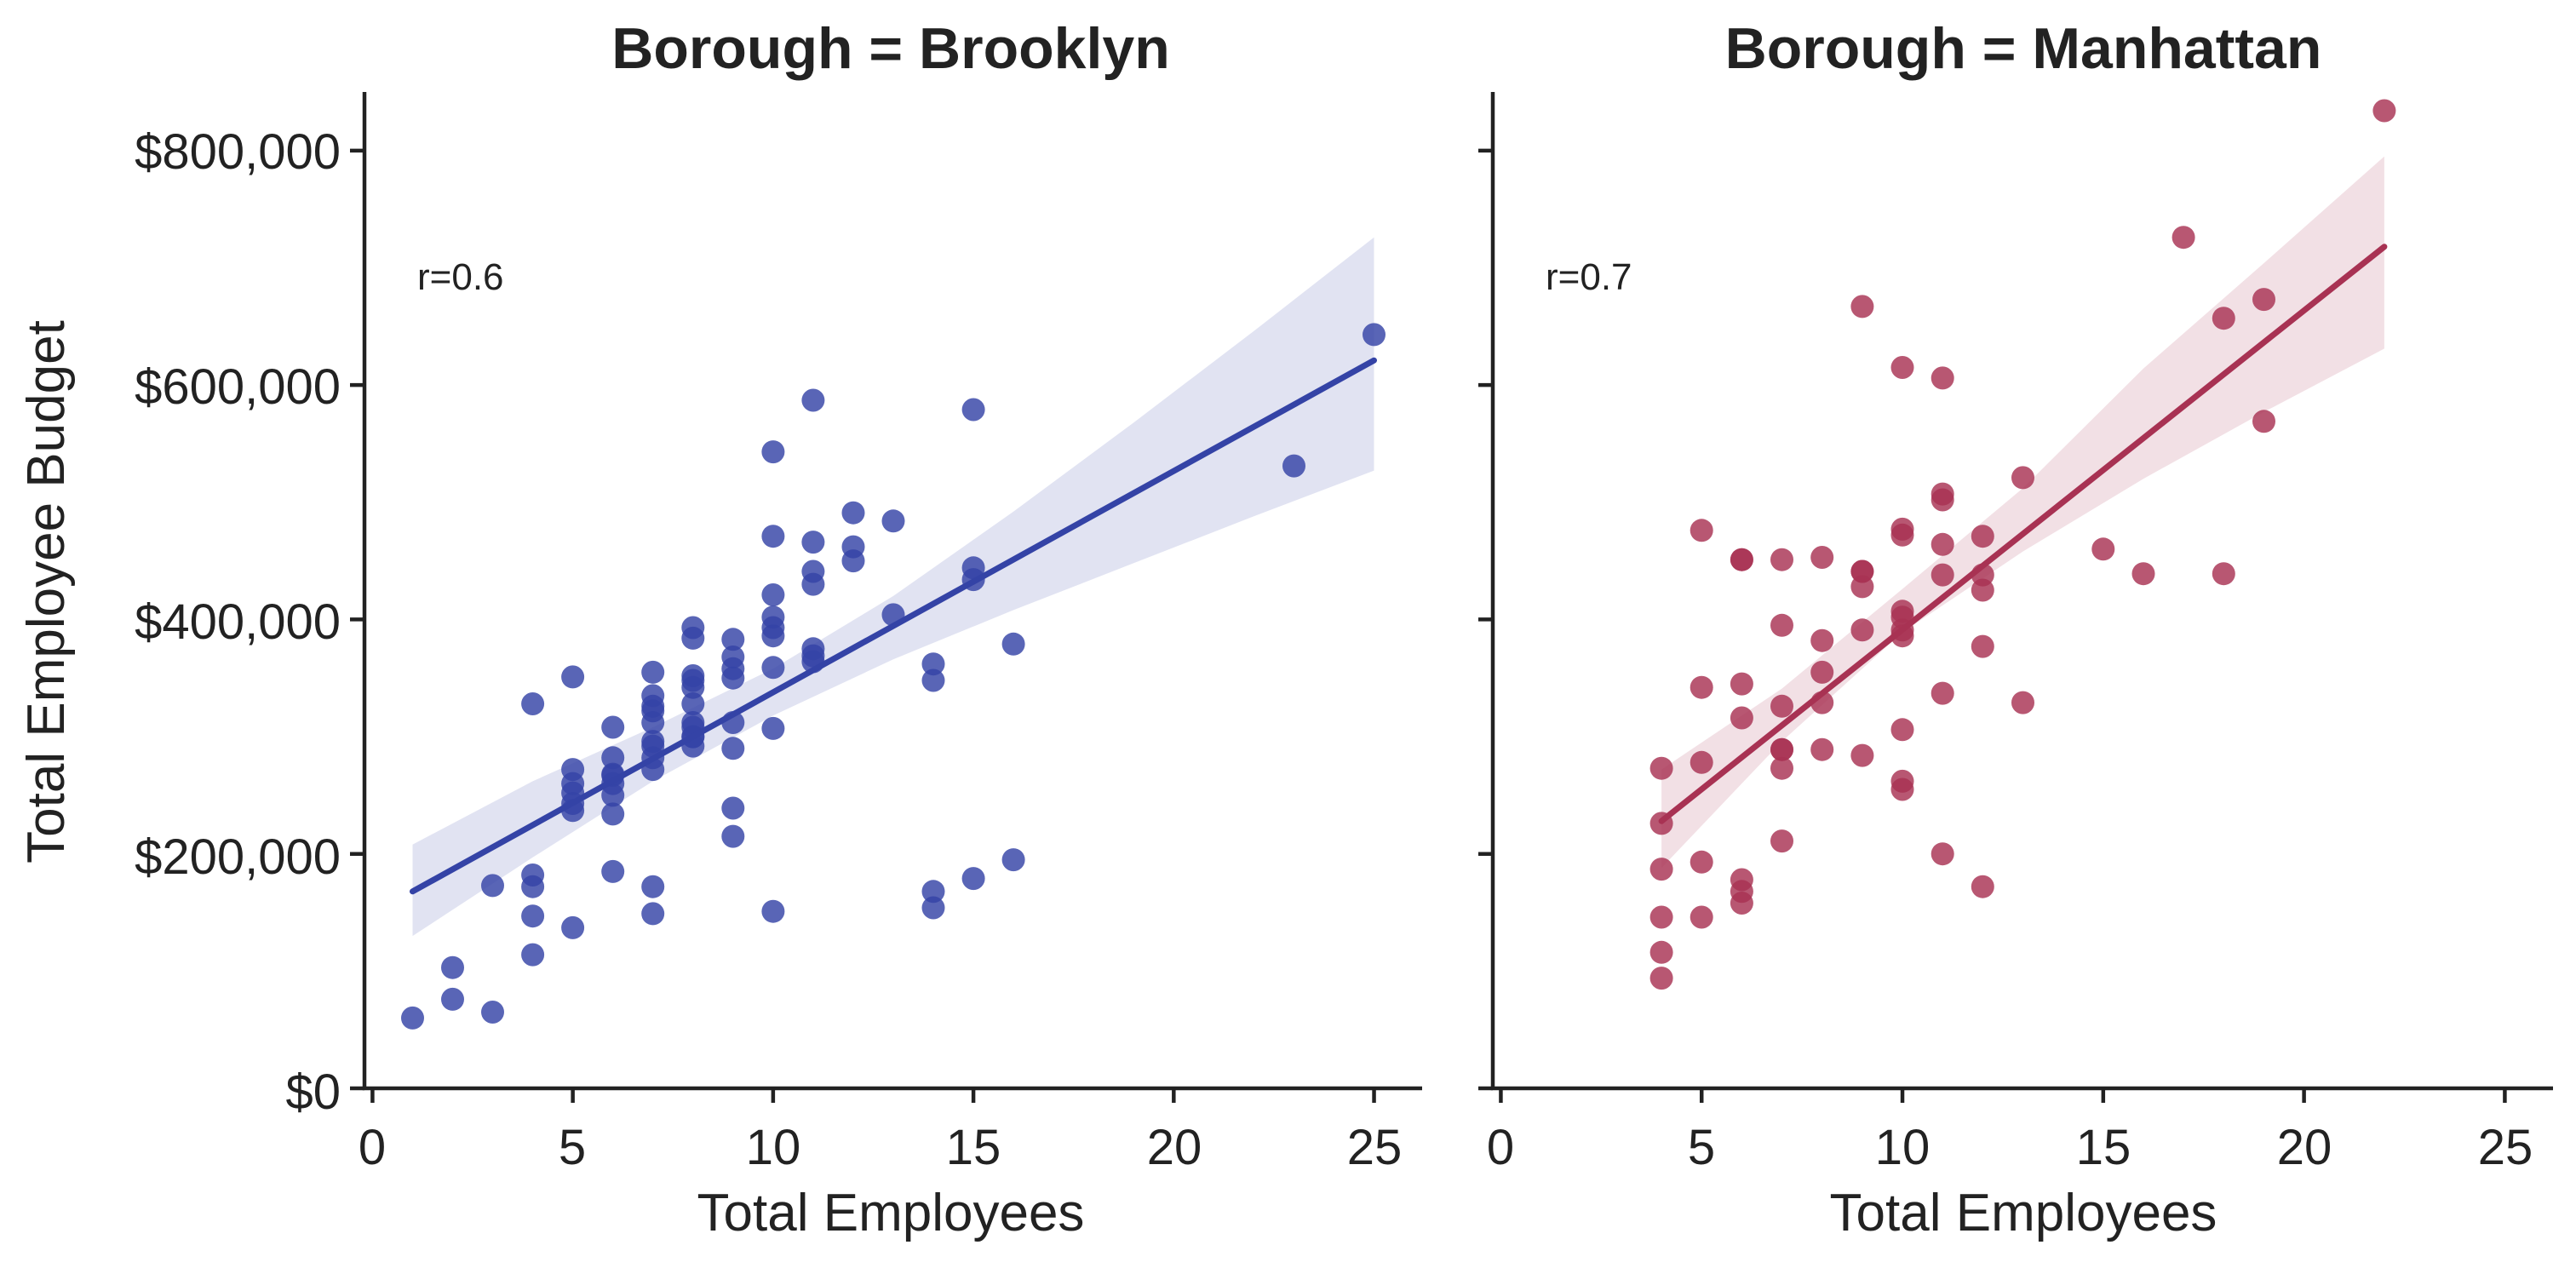 This screenshot has height=1268, width=2576. Describe the element at coordinates (2023, 1213) in the screenshot. I see `x-axis-label: Total Employees` at that location.